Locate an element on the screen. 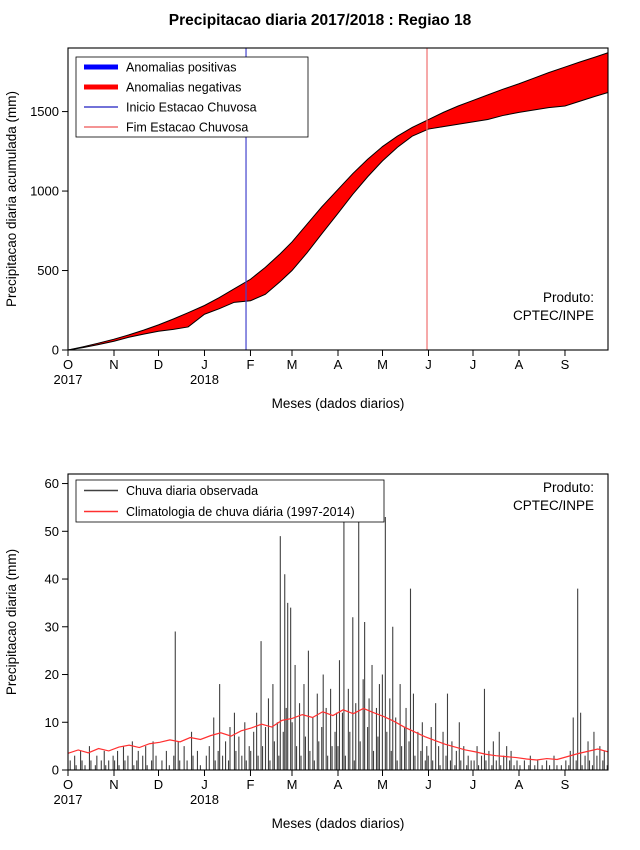 Image resolution: width=640 pixels, height=850 pixels. y-tick-label: 30 is located at coordinates (52, 626).